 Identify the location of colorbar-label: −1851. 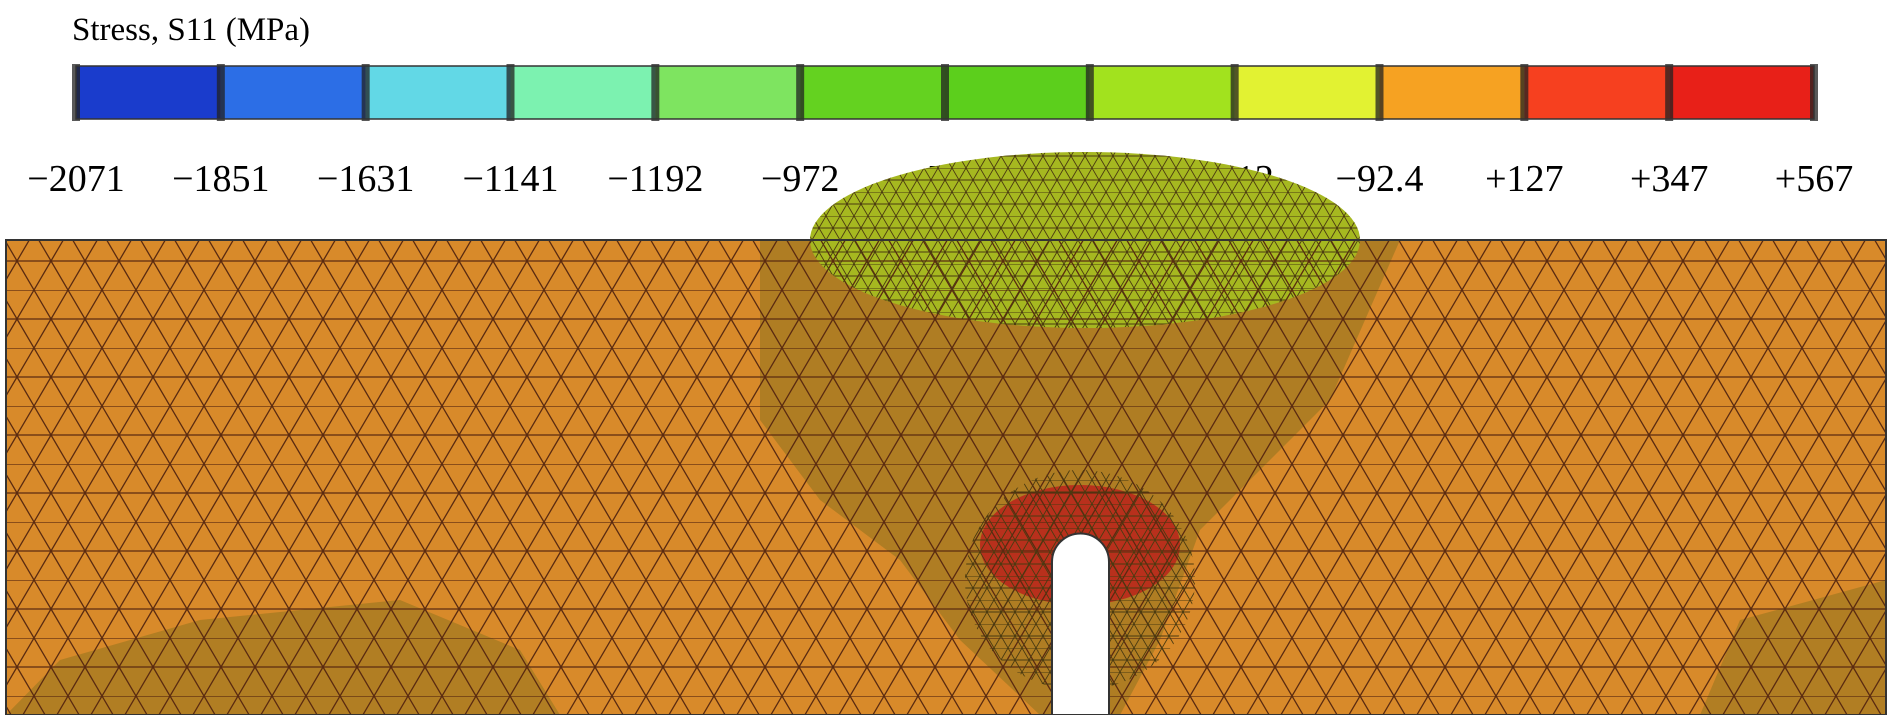
(220, 179).